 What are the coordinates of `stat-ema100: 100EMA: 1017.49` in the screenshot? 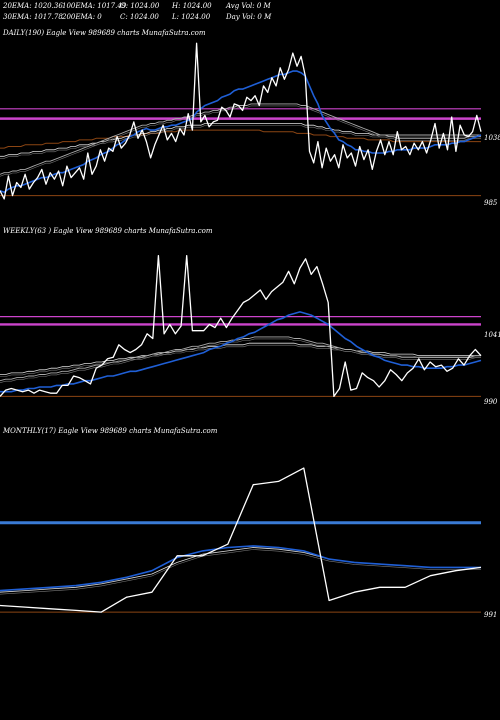 It's located at (94, 6).